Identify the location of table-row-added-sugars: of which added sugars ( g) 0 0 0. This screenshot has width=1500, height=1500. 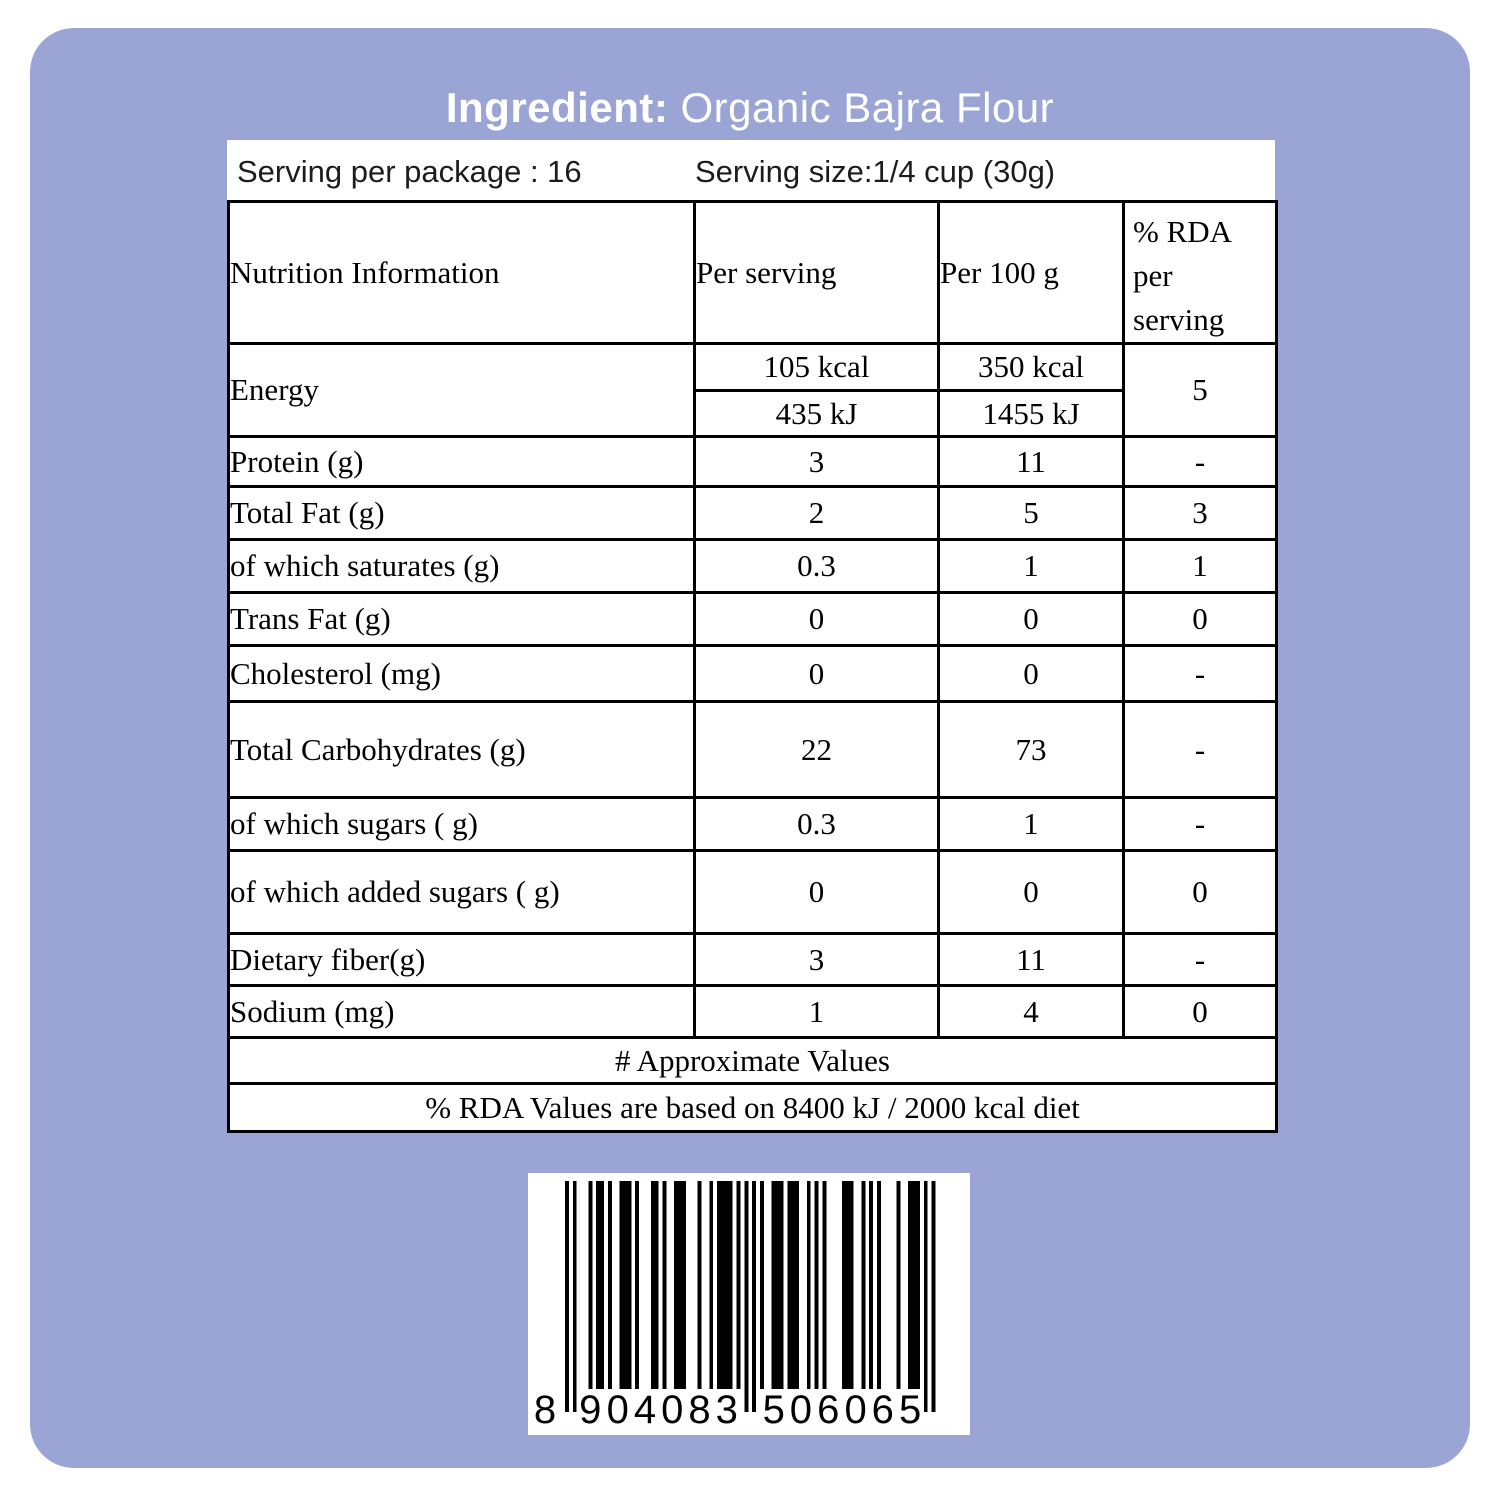
(752, 892).